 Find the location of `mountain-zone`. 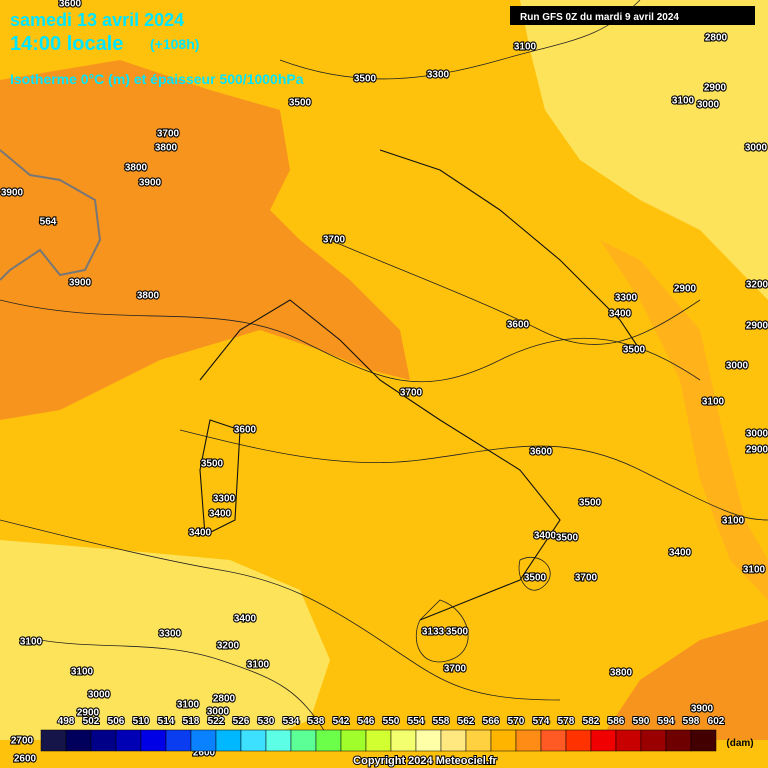

mountain-zone is located at coordinates (684, 420).